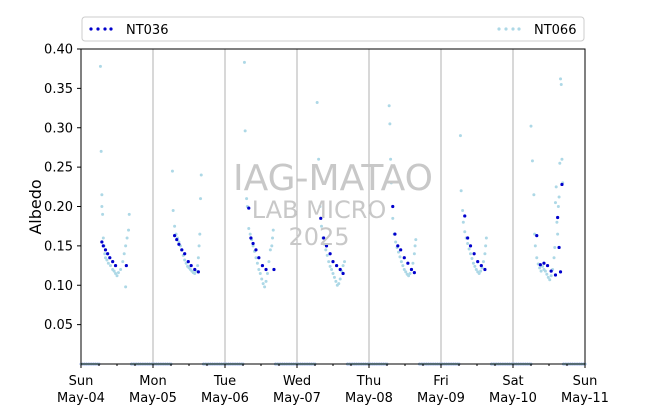  Describe the element at coordinates (224, 381) in the screenshot. I see `x-tick-day-2: Tue` at that location.